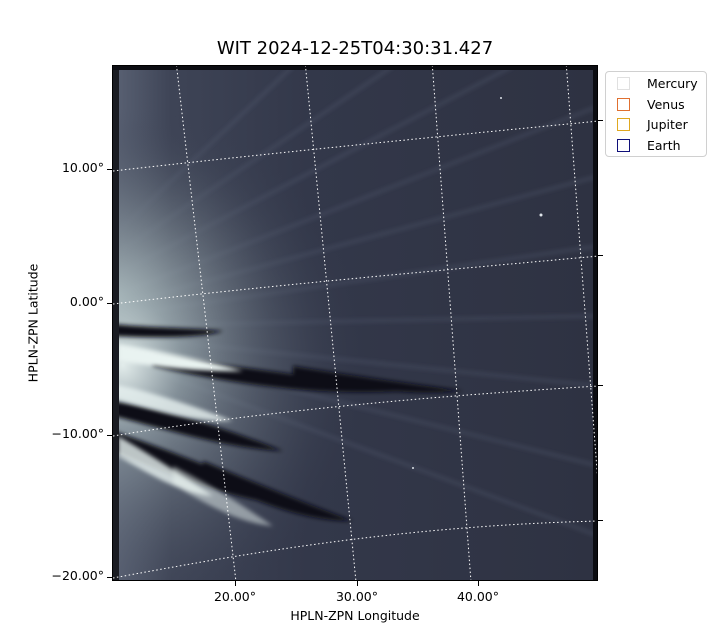 The width and height of the screenshot is (720, 640). What do you see at coordinates (664, 145) in the screenshot?
I see `legend-label: Earth` at bounding box center [664, 145].